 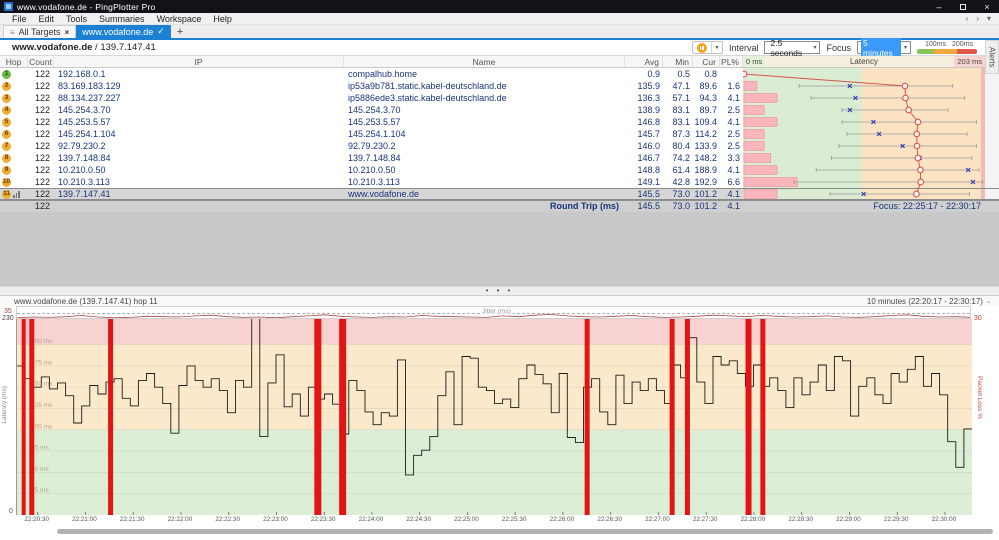 What do you see at coordinates (82, 74) in the screenshot?
I see `ip-cell: 192.168.0.1` at bounding box center [82, 74].